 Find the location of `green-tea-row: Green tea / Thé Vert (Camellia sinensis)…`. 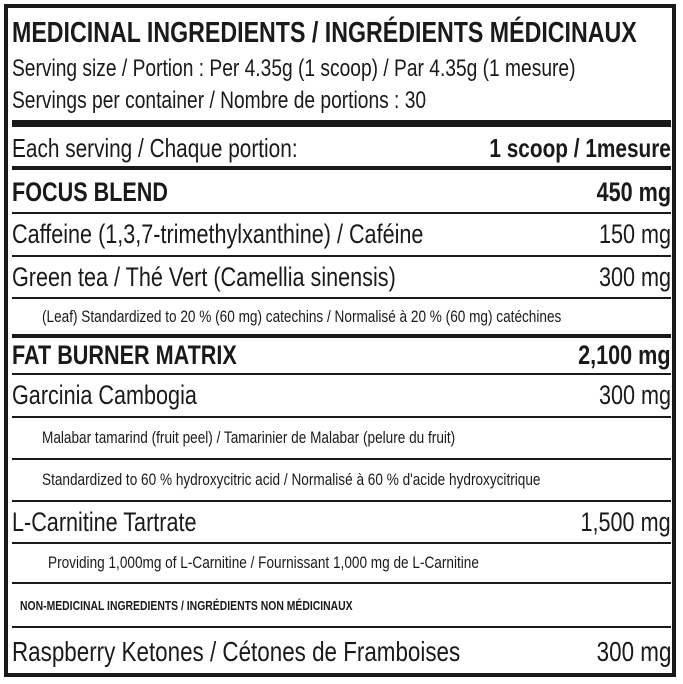

green-tea-row: Green tea / Thé Vert (Camellia sinensis)… is located at coordinates (341, 277).